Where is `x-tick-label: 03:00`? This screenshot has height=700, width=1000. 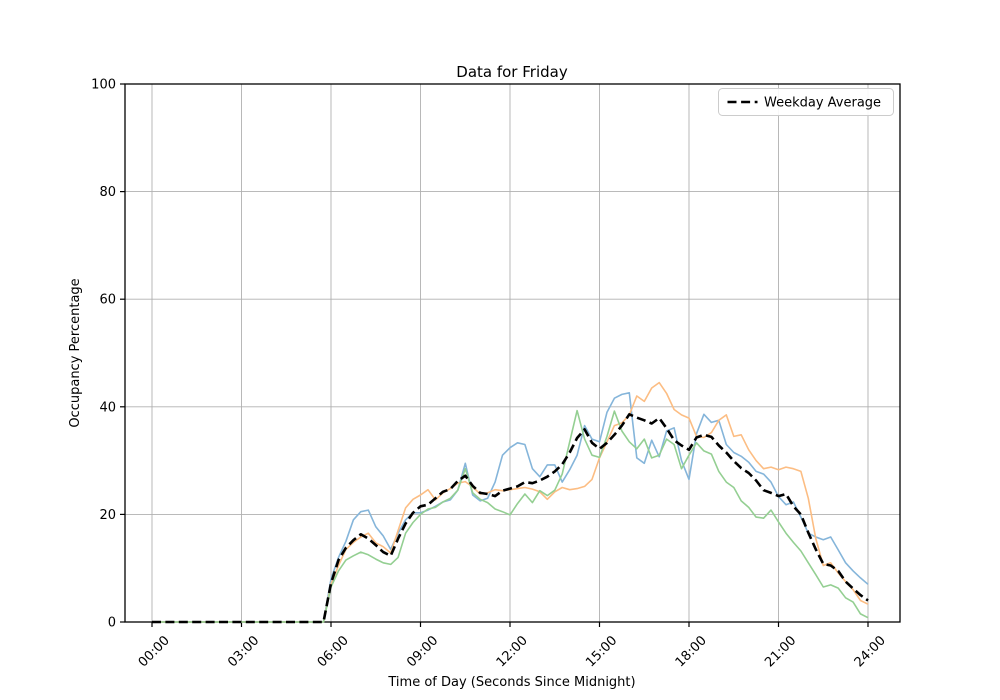
x-tick-label: 03:00 is located at coordinates (243, 651).